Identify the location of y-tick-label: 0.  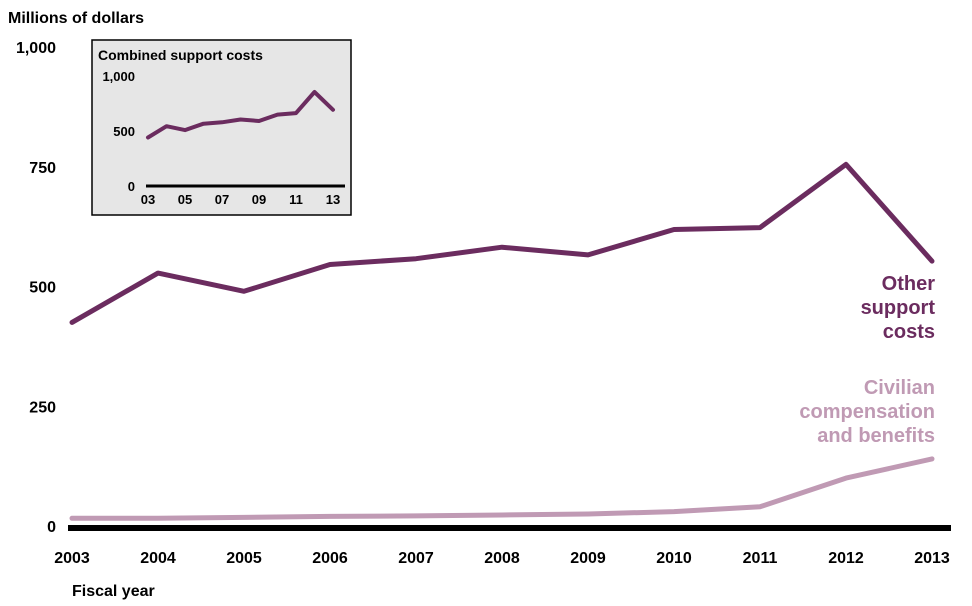
(51, 527).